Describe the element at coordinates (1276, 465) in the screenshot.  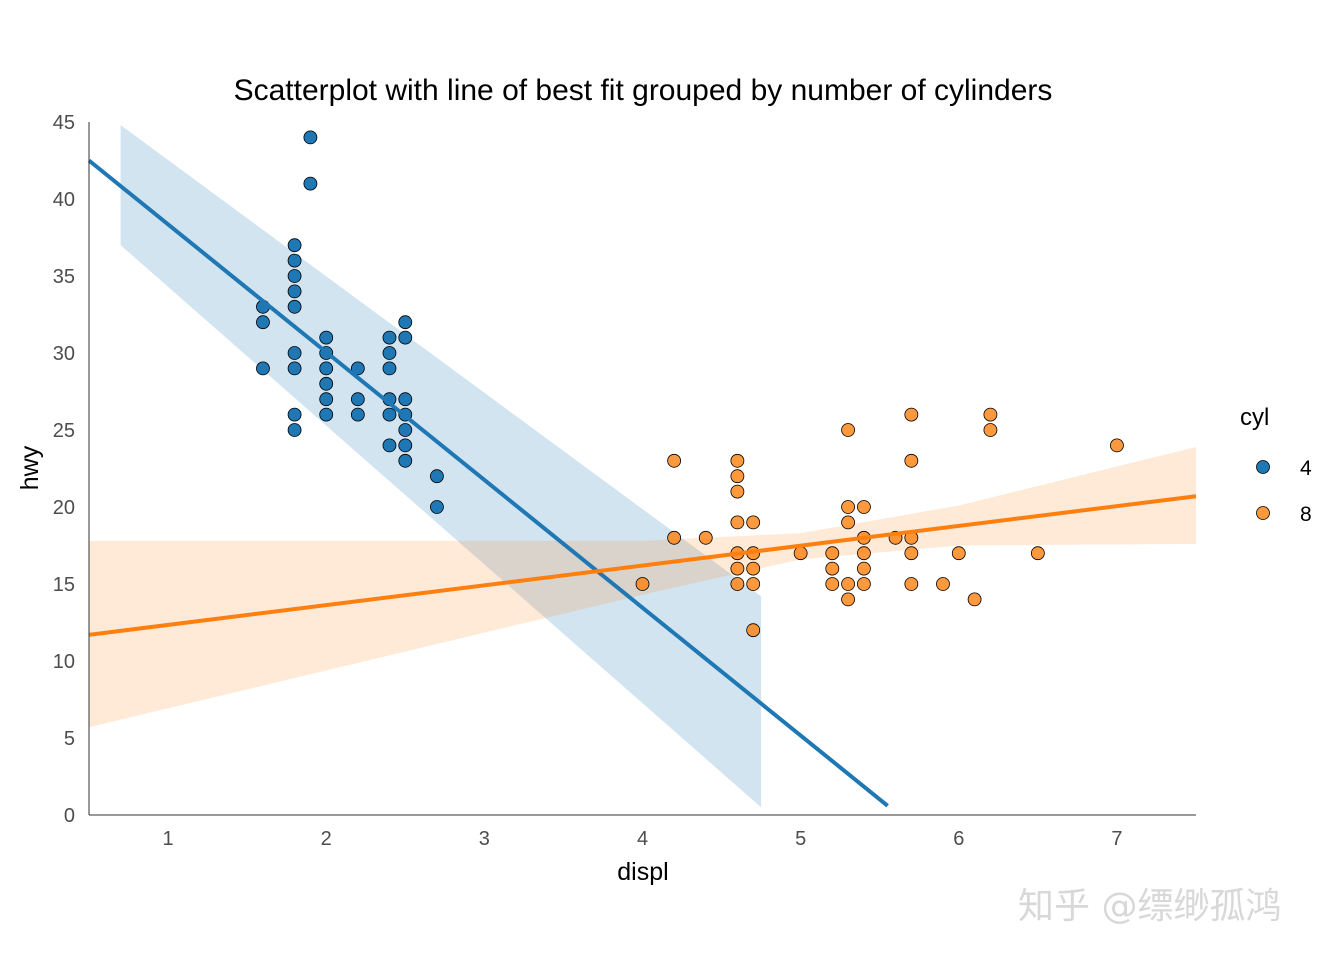
I see `legend: cyl 4 8` at that location.